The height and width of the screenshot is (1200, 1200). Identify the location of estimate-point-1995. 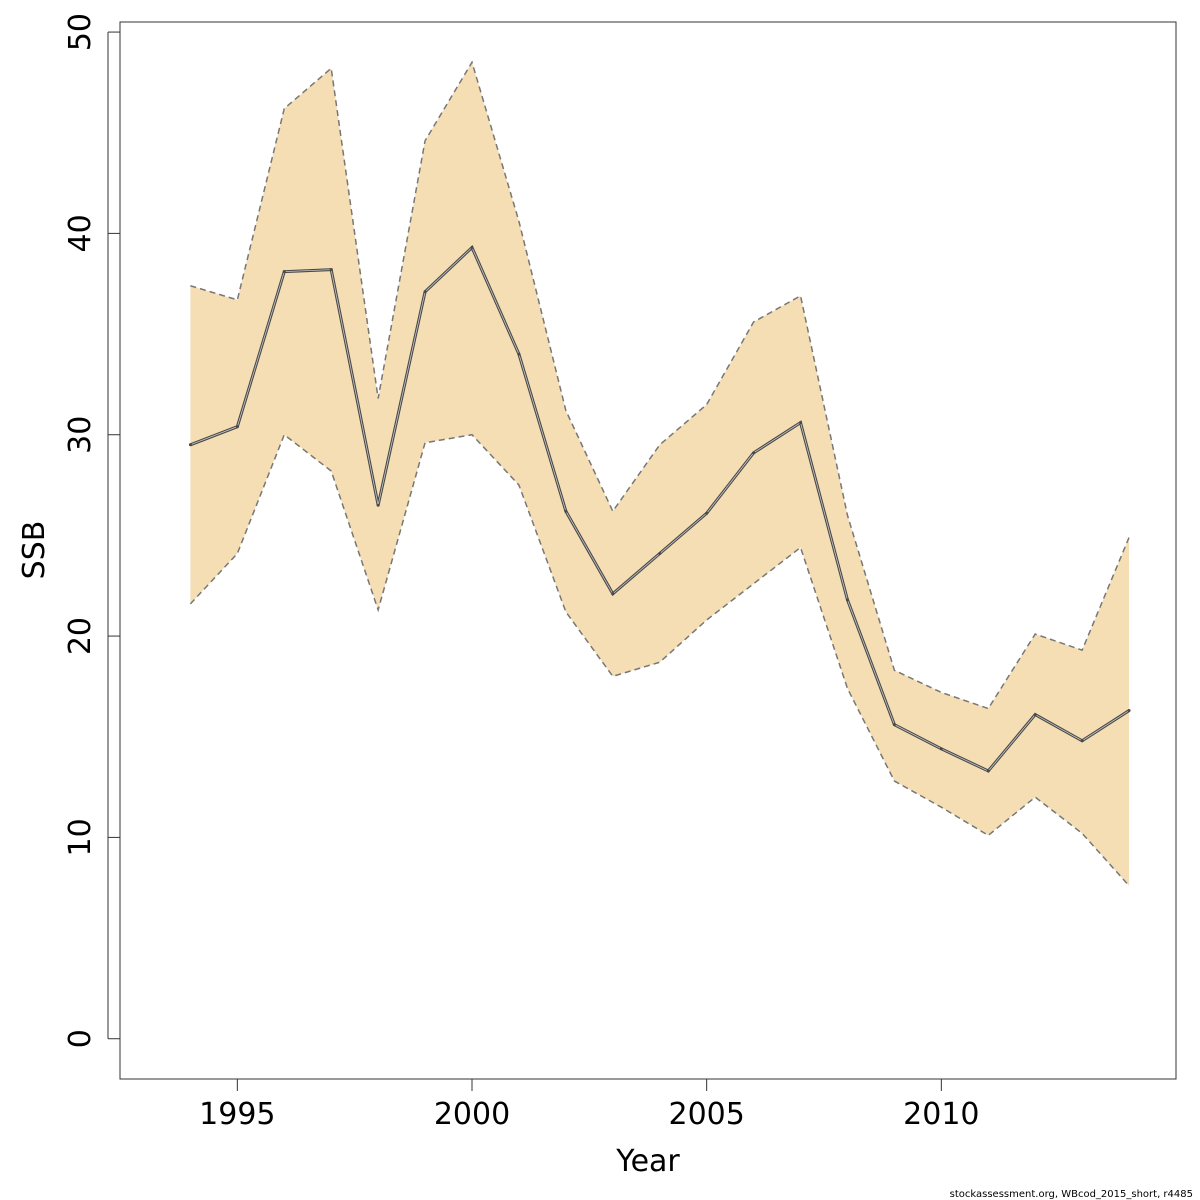
(237, 427).